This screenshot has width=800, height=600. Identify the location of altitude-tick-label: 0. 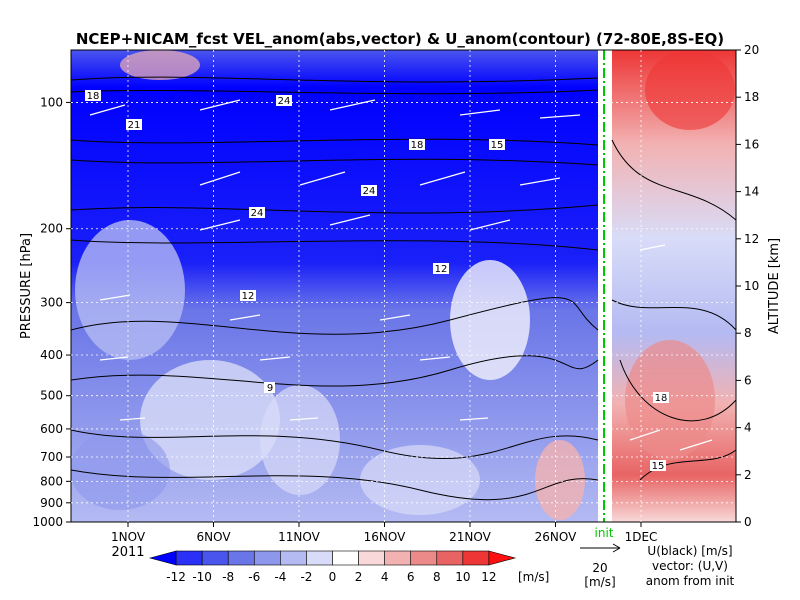
(748, 522).